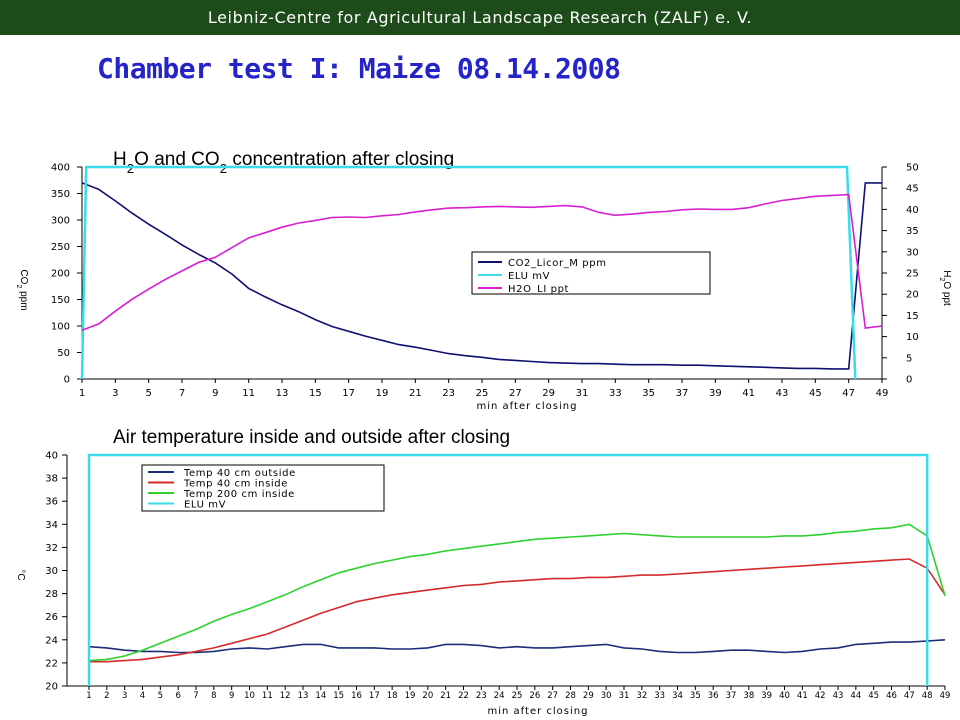 The height and width of the screenshot is (720, 960). Describe the element at coordinates (239, 494) in the screenshot. I see `chart2-legend-entry: Temp 200 cm inside` at that location.